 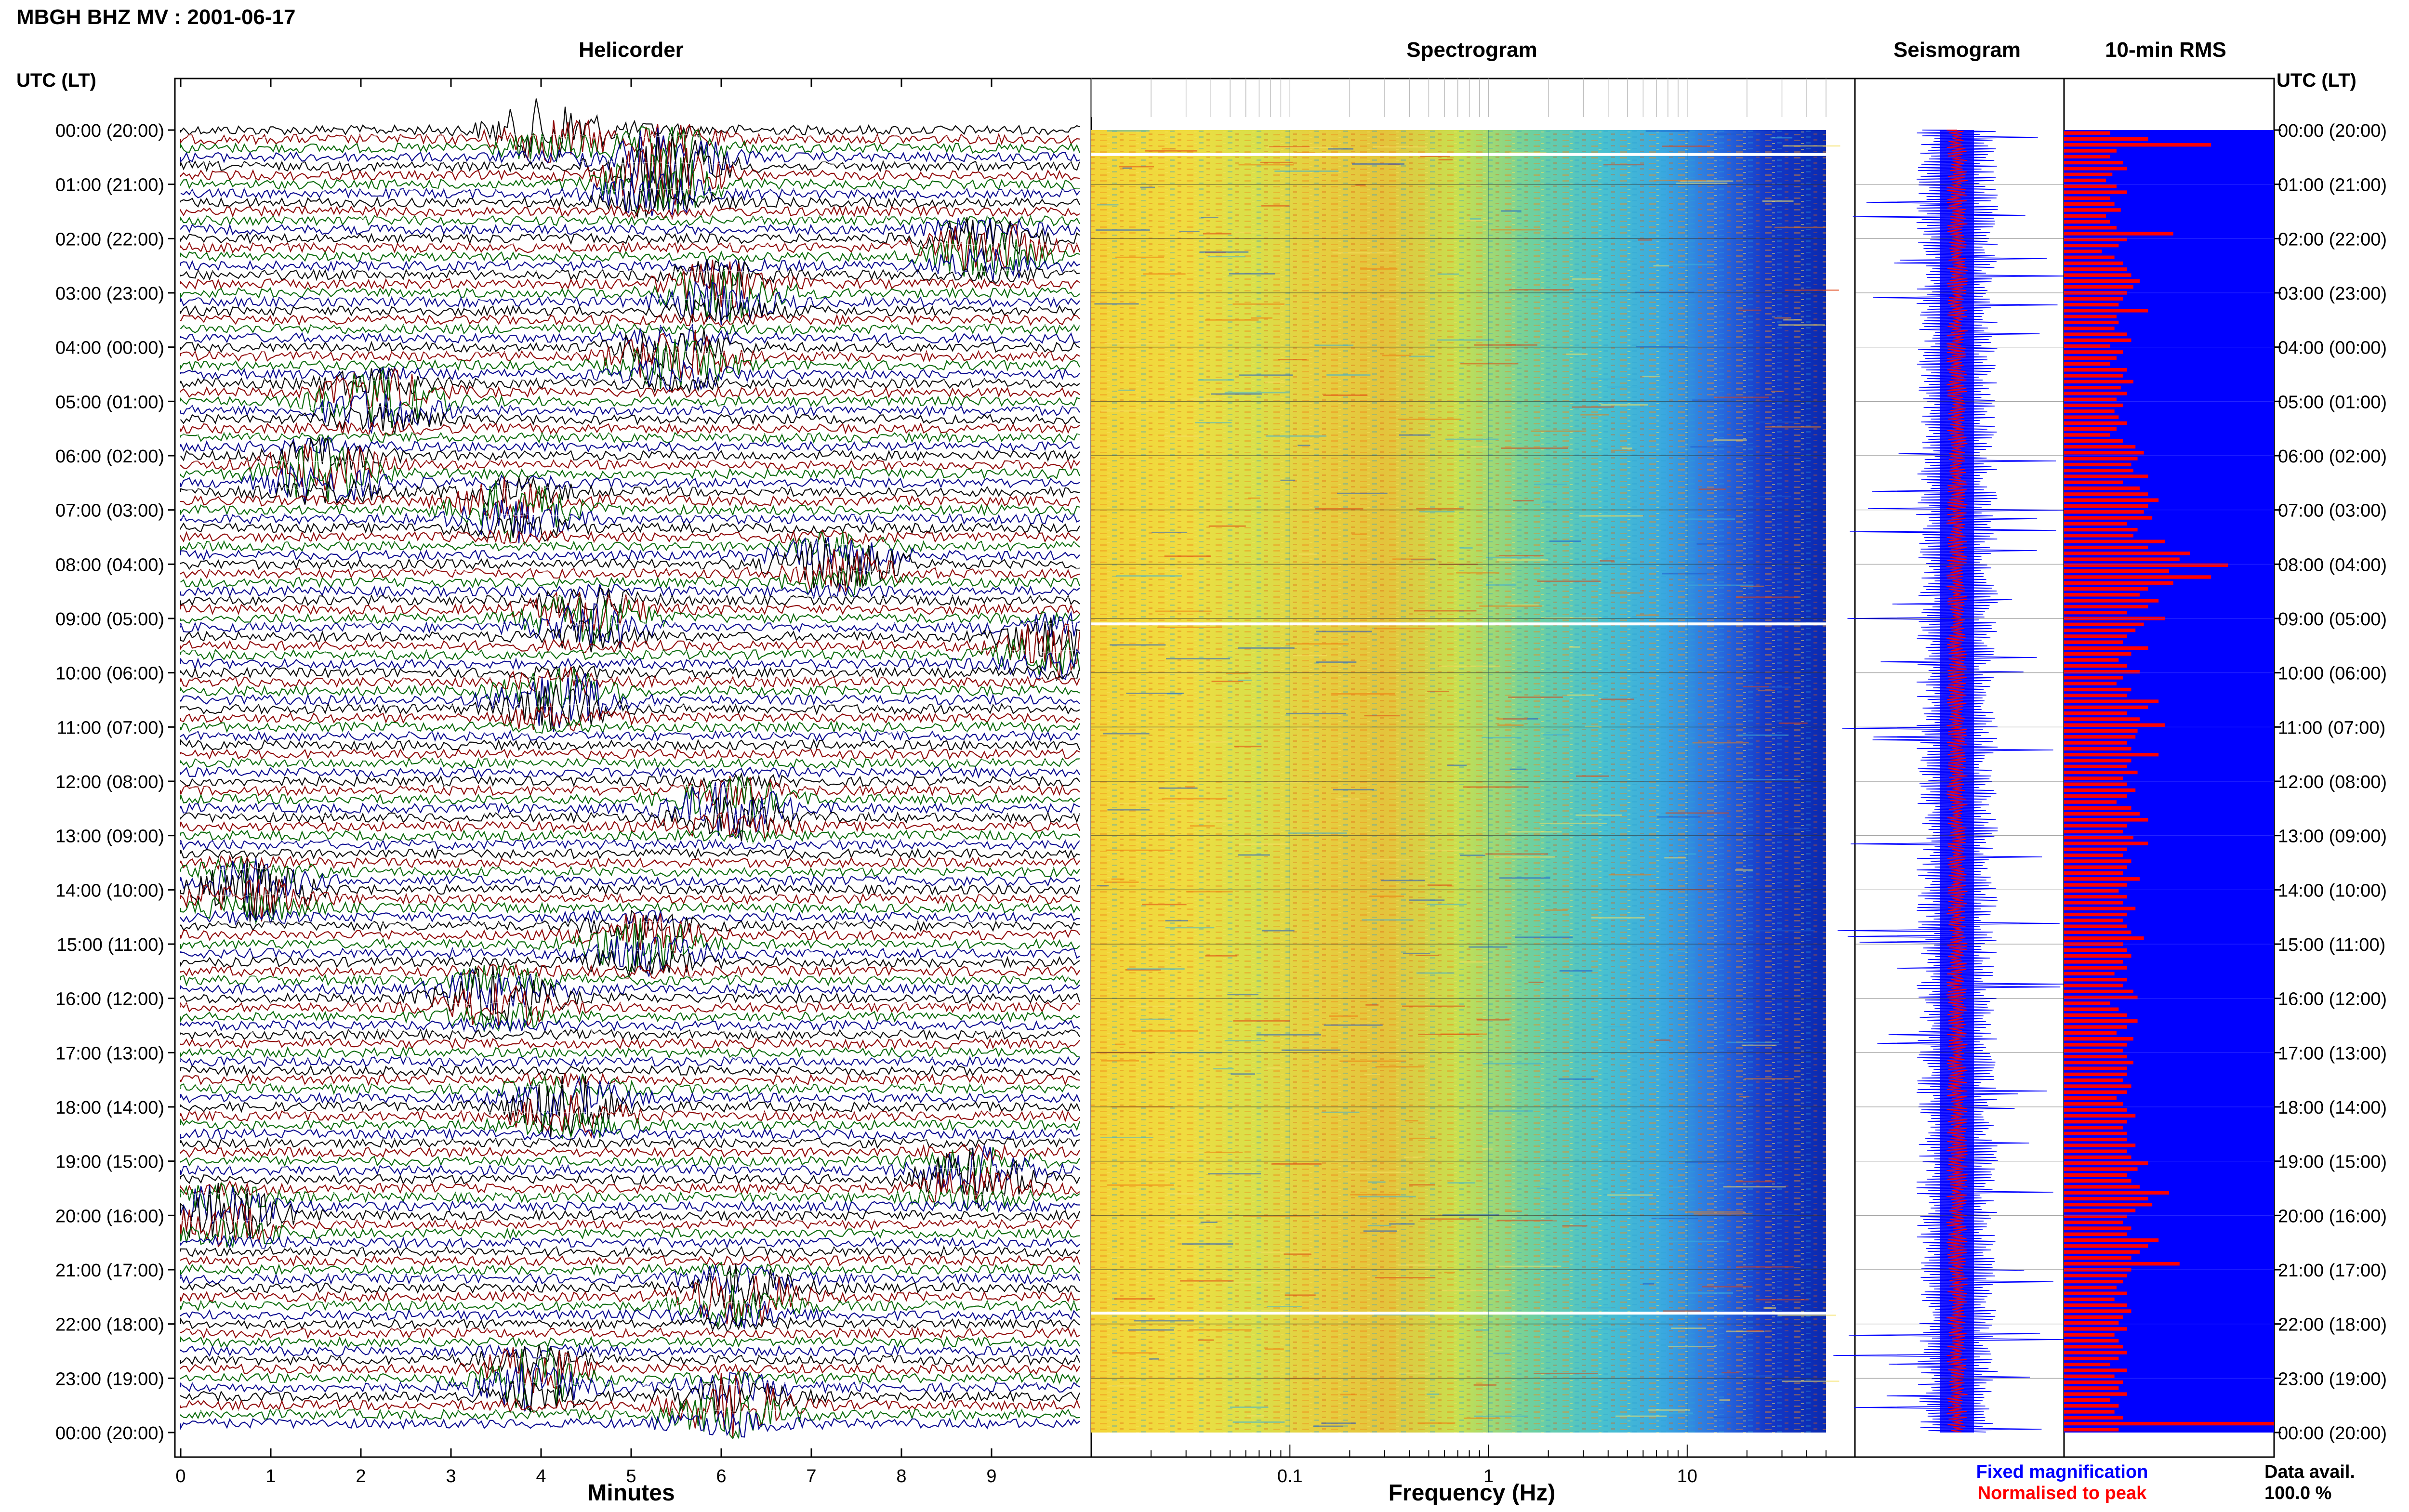 I want to click on legend-fixed-magnification: Fixed magnification, so click(x=2062, y=1472).